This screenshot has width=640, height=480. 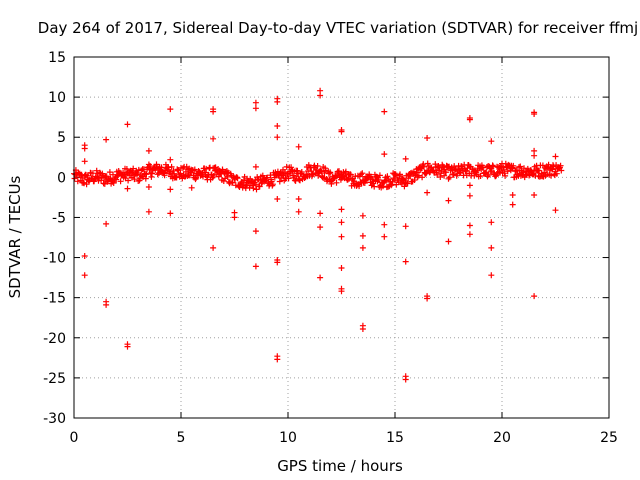 I want to click on y-tick-label: -10, so click(x=54, y=259).